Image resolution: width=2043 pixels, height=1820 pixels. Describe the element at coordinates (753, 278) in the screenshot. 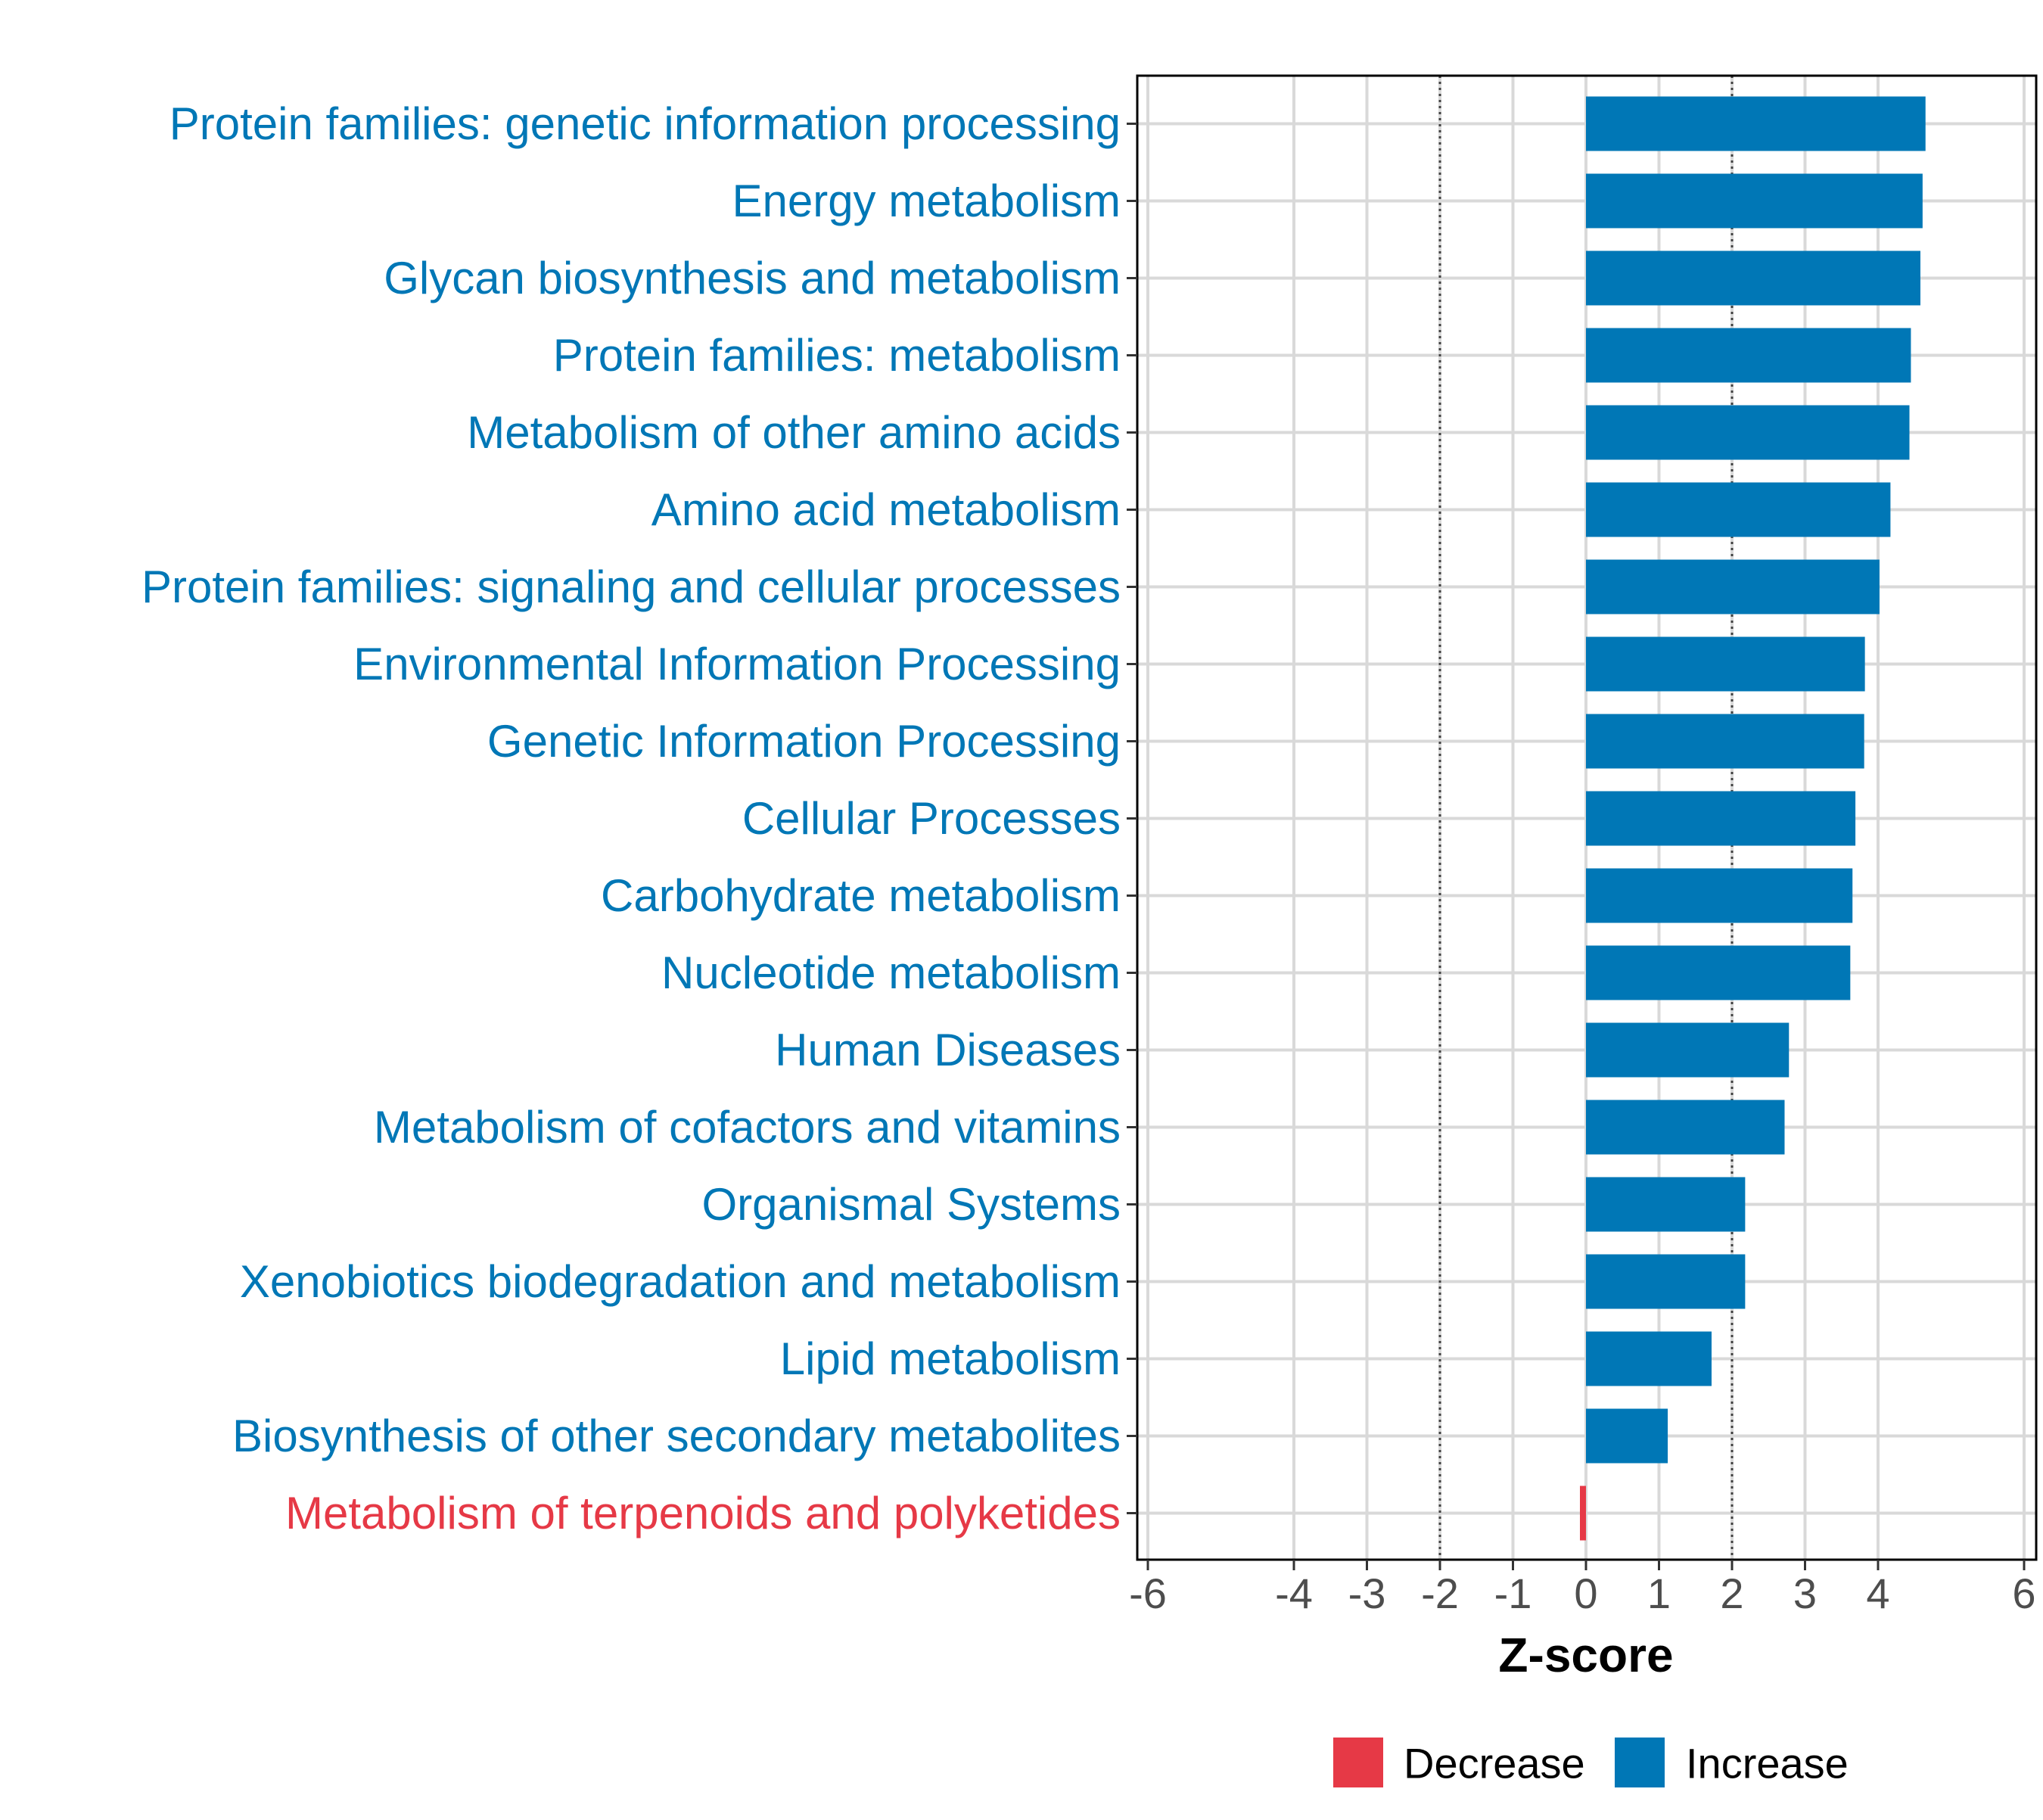

I see `y-tick-label: Glycan biosynthesis and metabolism` at that location.